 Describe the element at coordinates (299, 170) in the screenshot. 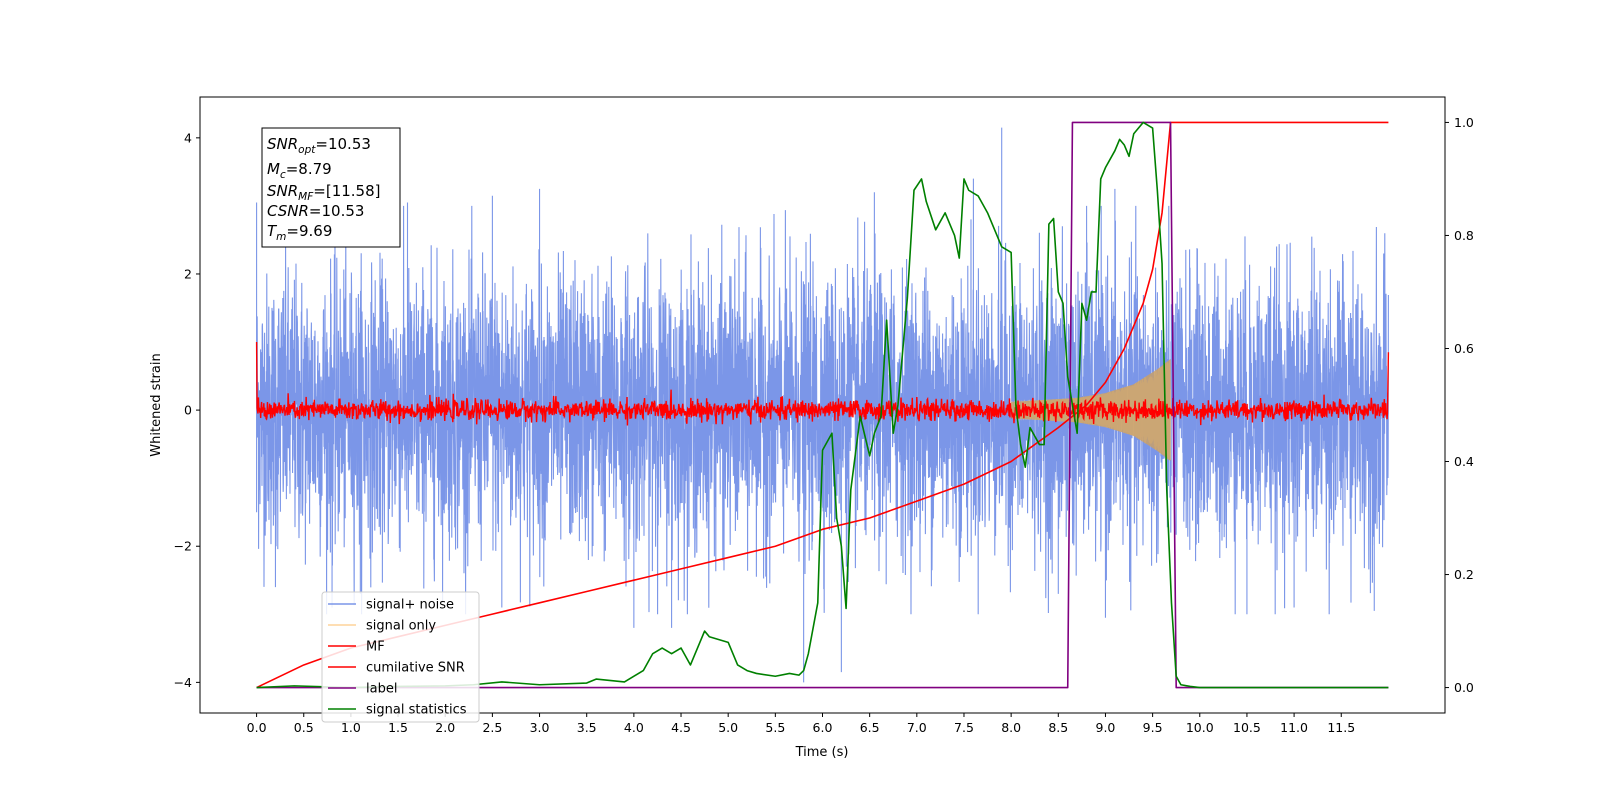

I see `info-mc: Mc=8.79` at that location.